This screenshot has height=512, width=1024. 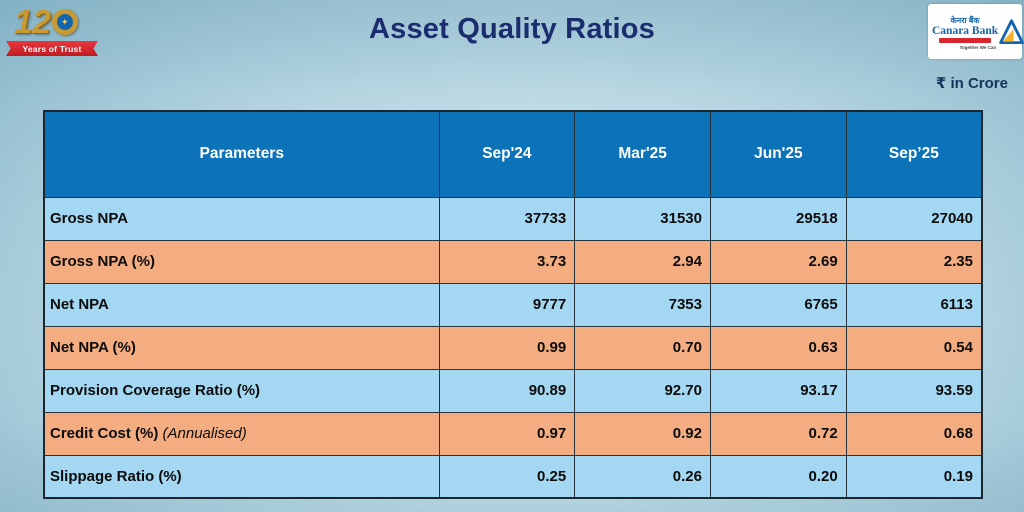 I want to click on canara-bank-triangle-icon, so click(x=1011, y=32).